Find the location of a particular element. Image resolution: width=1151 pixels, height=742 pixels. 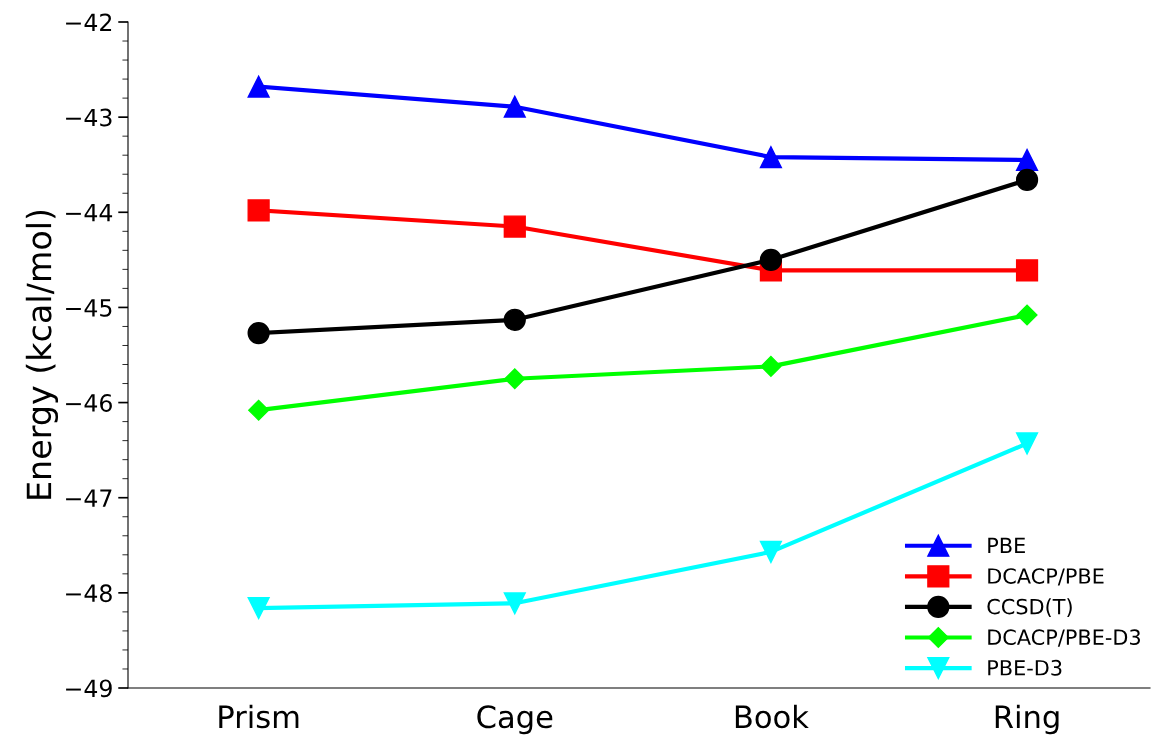

y-tick-label: −44 is located at coordinates (89, 213).